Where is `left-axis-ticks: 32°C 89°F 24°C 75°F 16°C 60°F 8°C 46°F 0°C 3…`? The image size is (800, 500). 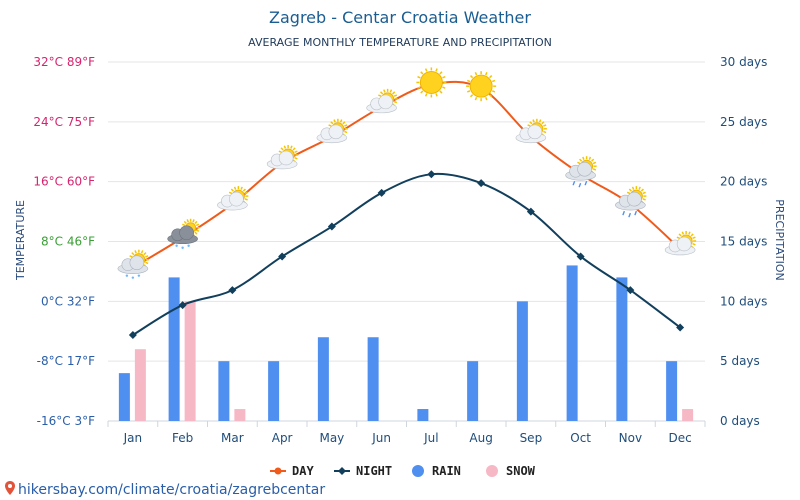 left-axis-ticks: 32°C 89°F 24°C 75°F 16°C 60°F 8°C 46°F 0°C 3… is located at coordinates (64, 241).